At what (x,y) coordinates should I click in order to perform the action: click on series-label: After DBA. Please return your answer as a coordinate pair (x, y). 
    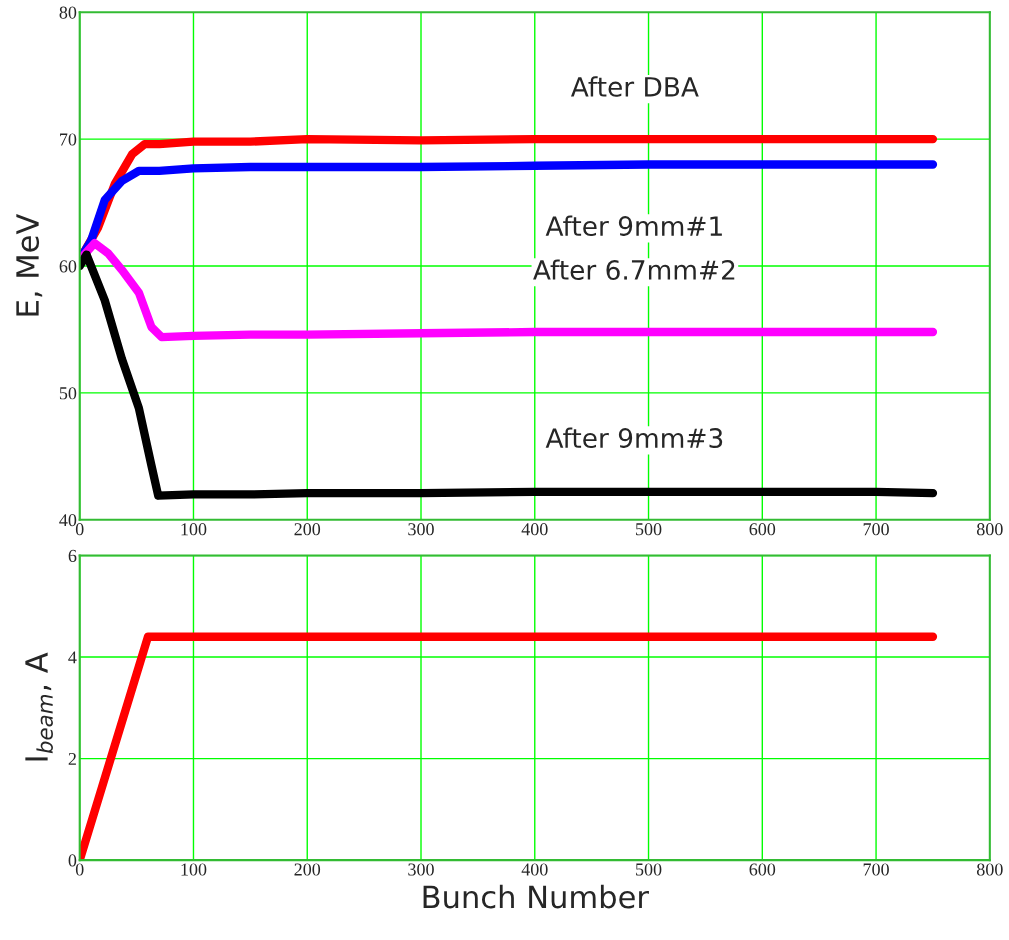
    Looking at the image, I should click on (634, 86).